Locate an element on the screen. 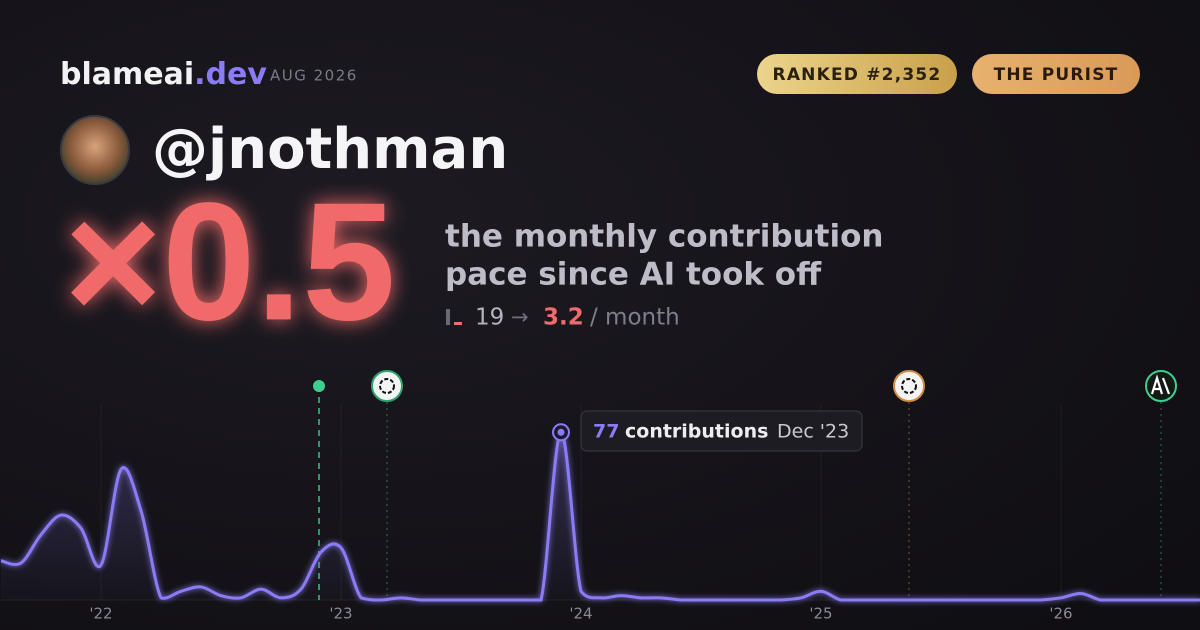 The width and height of the screenshot is (1200, 630). pace-arrow: → is located at coordinates (520, 317).